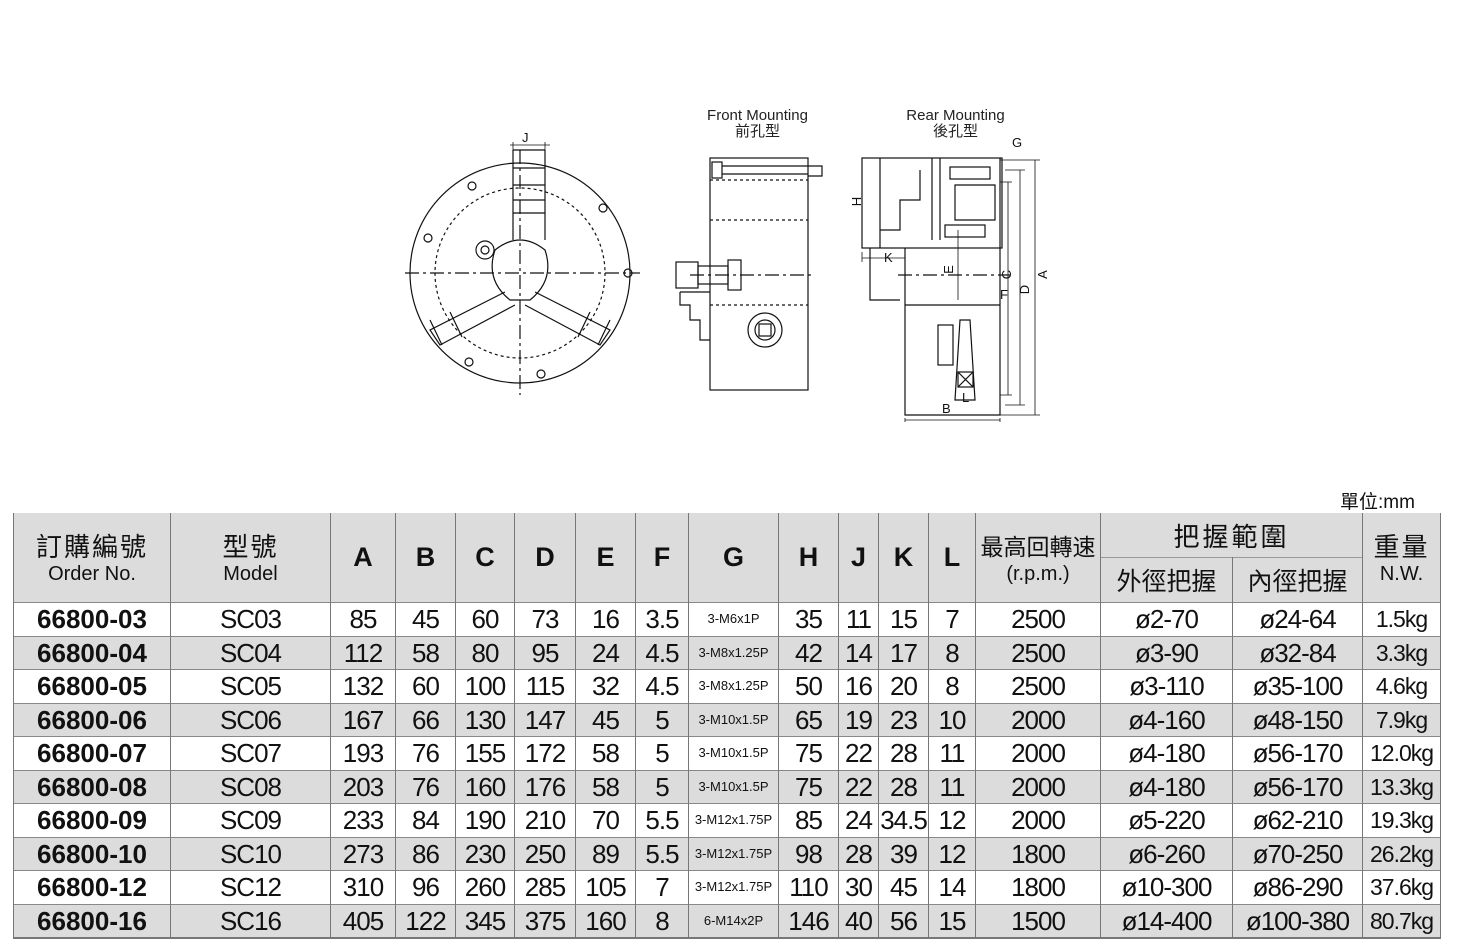 The width and height of the screenshot is (1480, 946). What do you see at coordinates (485, 558) in the screenshot?
I see `header-c: C` at bounding box center [485, 558].